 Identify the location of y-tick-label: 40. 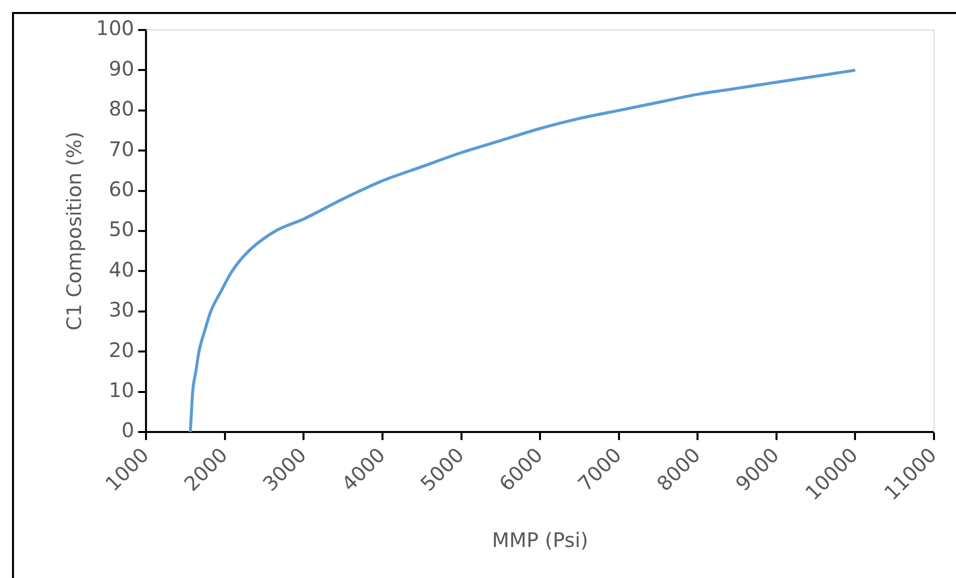
(121, 269).